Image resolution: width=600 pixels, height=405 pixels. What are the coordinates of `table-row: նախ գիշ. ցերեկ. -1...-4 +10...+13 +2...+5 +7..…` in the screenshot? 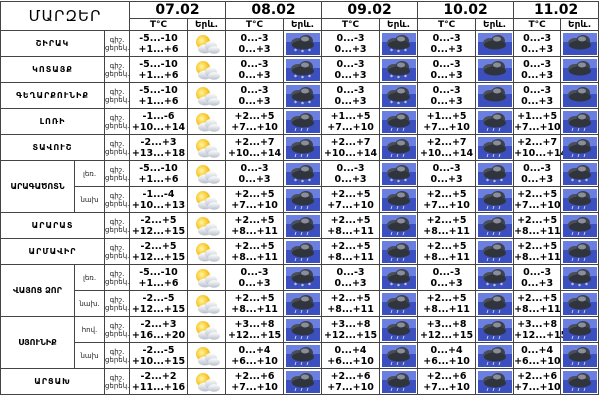 It's located at (300, 199).